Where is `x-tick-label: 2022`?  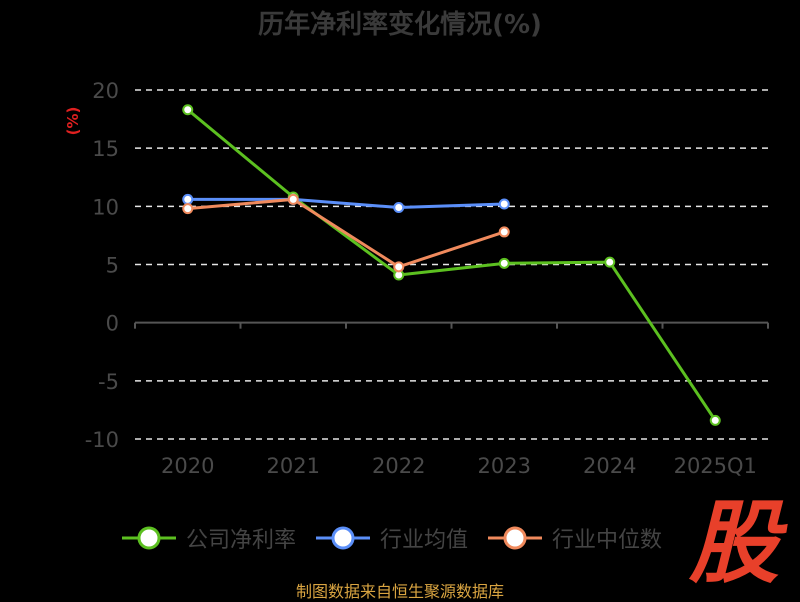
x-tick-label: 2022 is located at coordinates (398, 466).